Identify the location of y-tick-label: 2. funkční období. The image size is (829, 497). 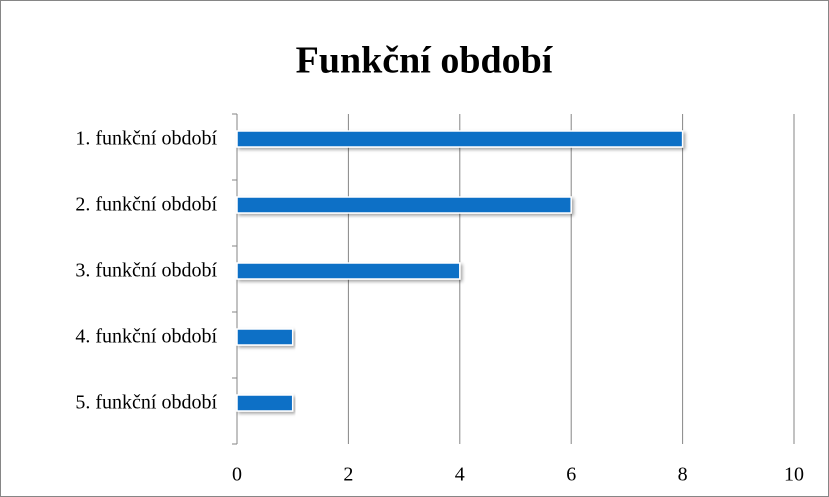
(146, 205).